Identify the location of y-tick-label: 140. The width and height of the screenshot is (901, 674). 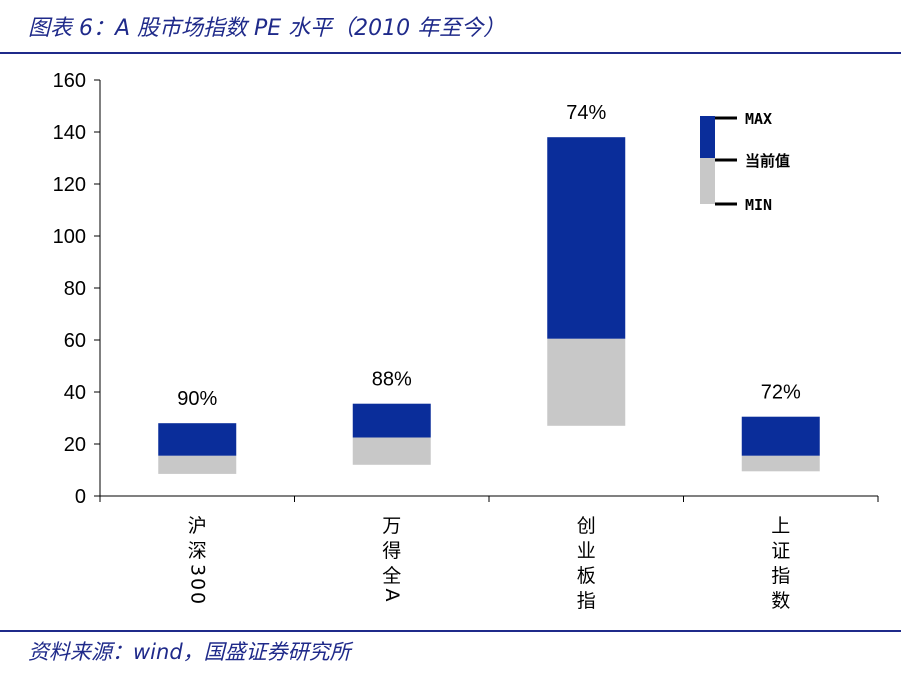
(69, 133).